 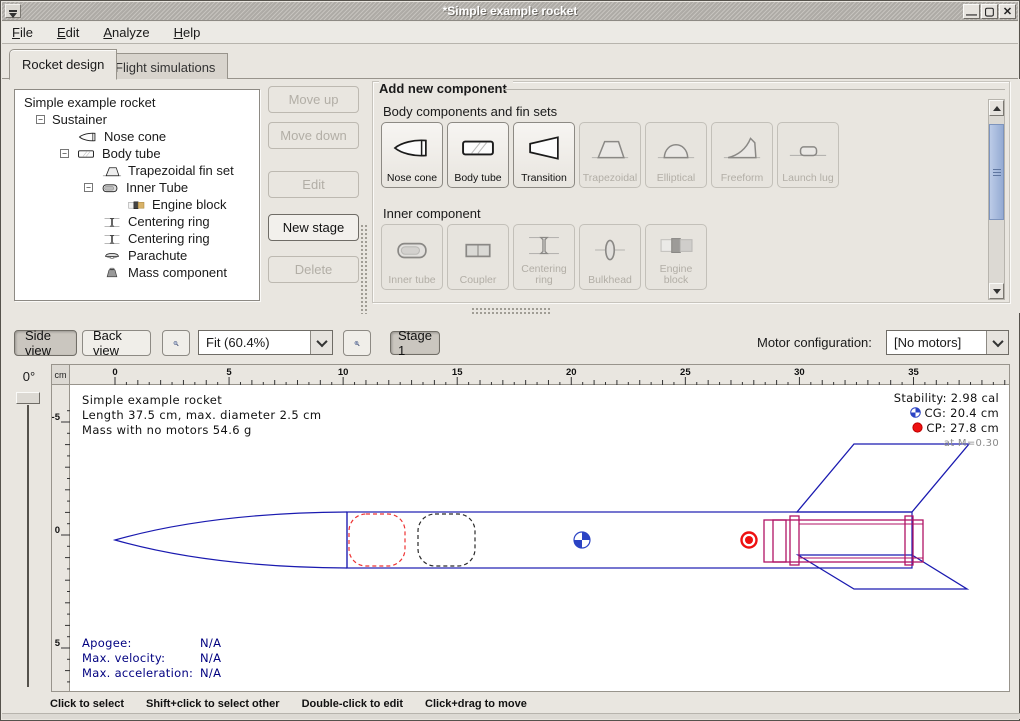 I want to click on component-button-label: Nose cone, so click(x=412, y=178).